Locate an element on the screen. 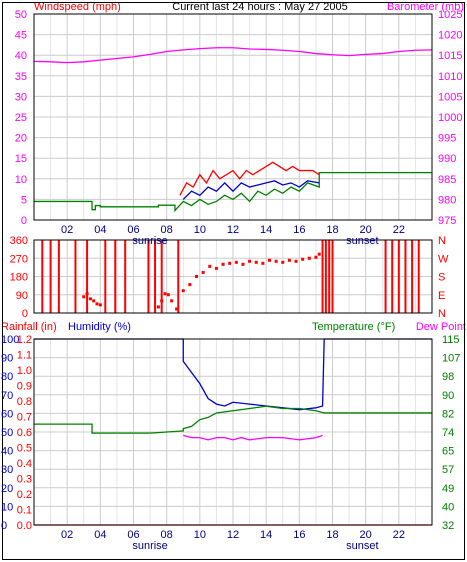  humidity-tick-label: 50 is located at coordinates (7, 433).